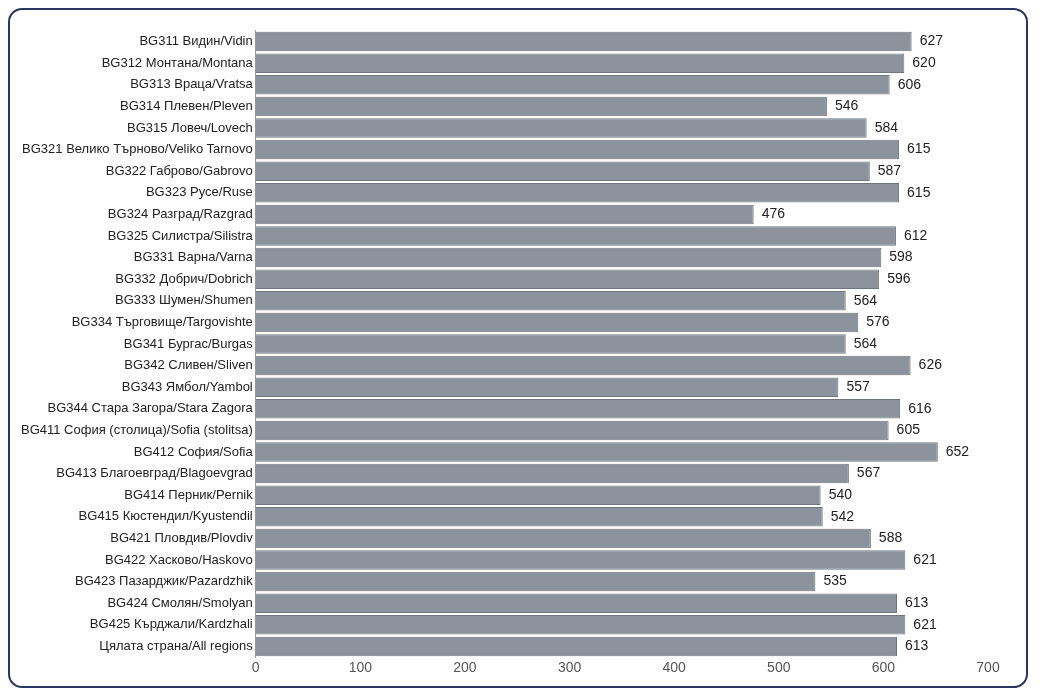 The width and height of the screenshot is (1040, 699). Describe the element at coordinates (180, 213) in the screenshot. I see `y-tick-label: BG324 Разград/Razgrad` at that location.